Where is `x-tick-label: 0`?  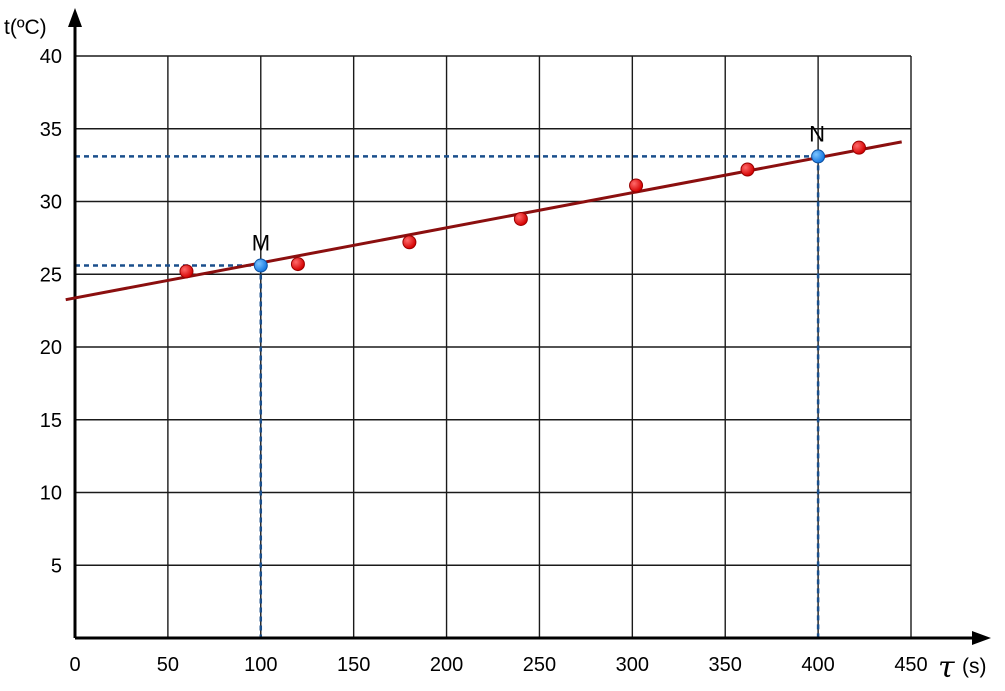 x-tick-label: 0 is located at coordinates (74, 665).